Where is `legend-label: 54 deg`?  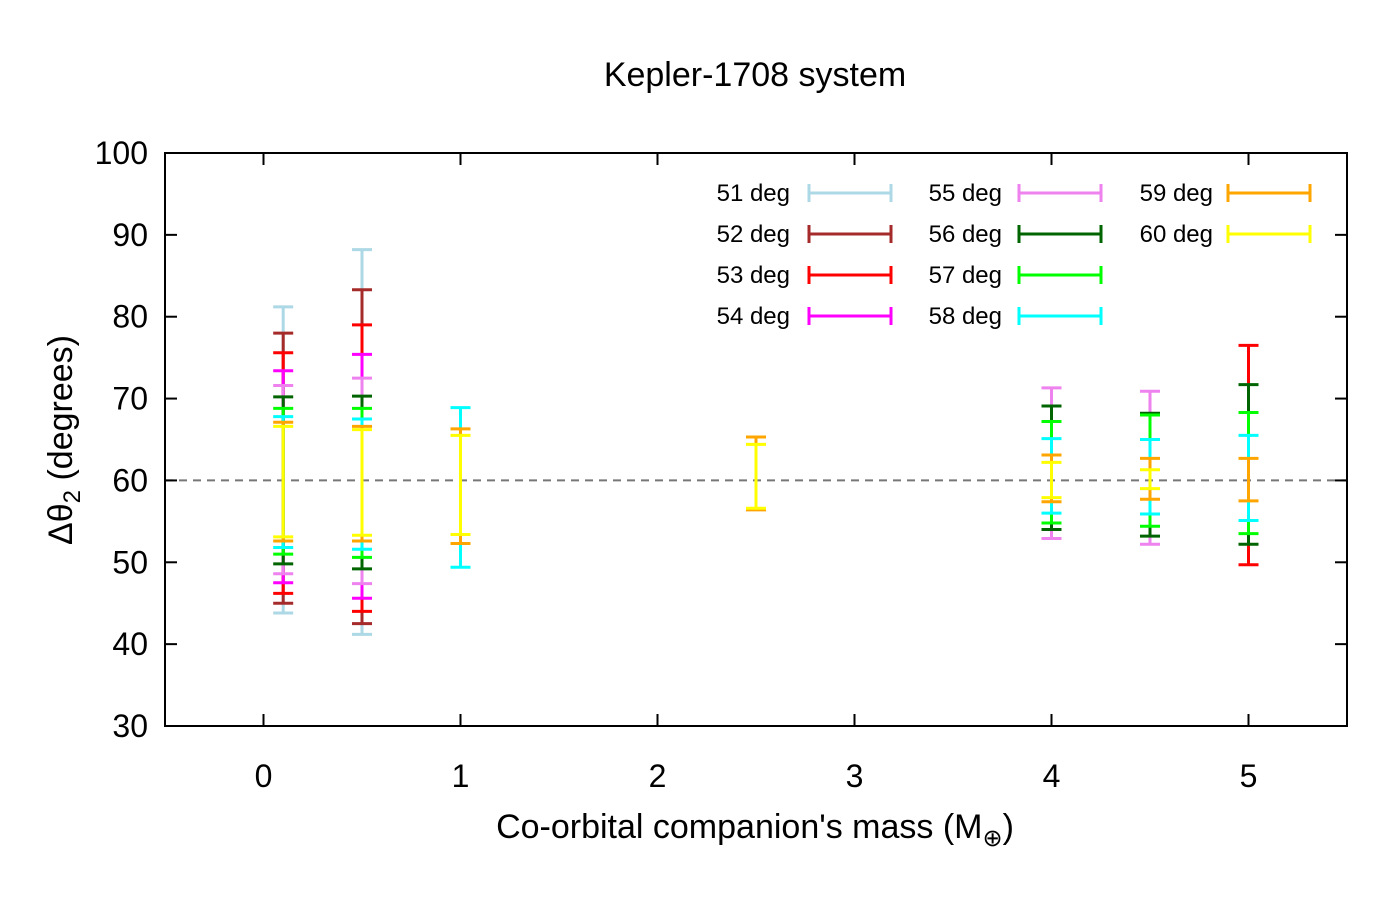 legend-label: 54 deg is located at coordinates (753, 316).